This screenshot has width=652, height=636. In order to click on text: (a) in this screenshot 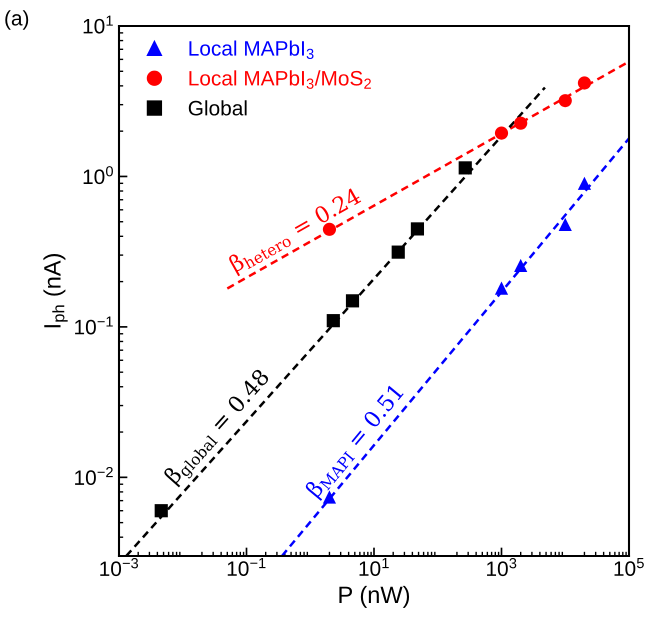, I will do `click(16, 20)`.